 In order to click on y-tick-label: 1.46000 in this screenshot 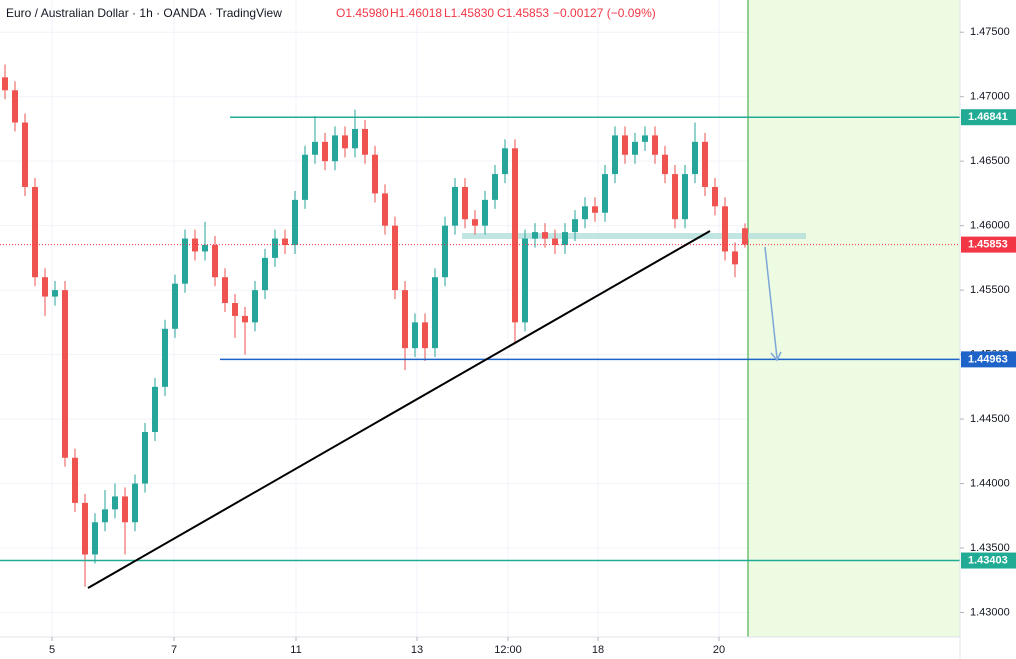, I will do `click(990, 226)`.